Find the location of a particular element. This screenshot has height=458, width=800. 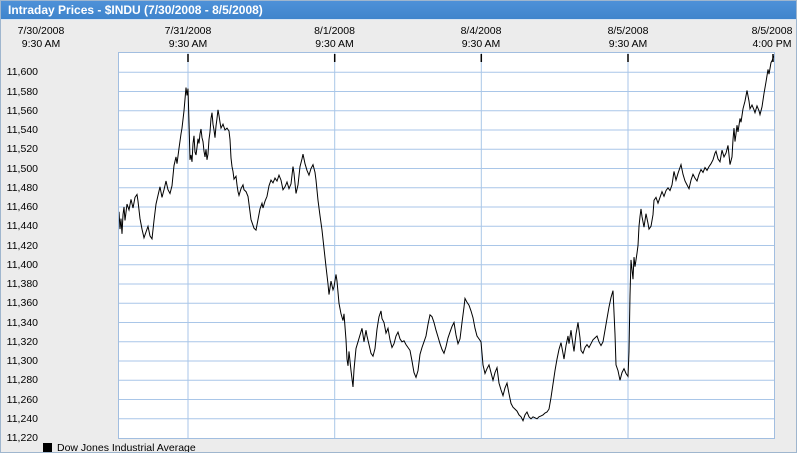

y-axis-label-11320: 11,320 is located at coordinates (22, 341).